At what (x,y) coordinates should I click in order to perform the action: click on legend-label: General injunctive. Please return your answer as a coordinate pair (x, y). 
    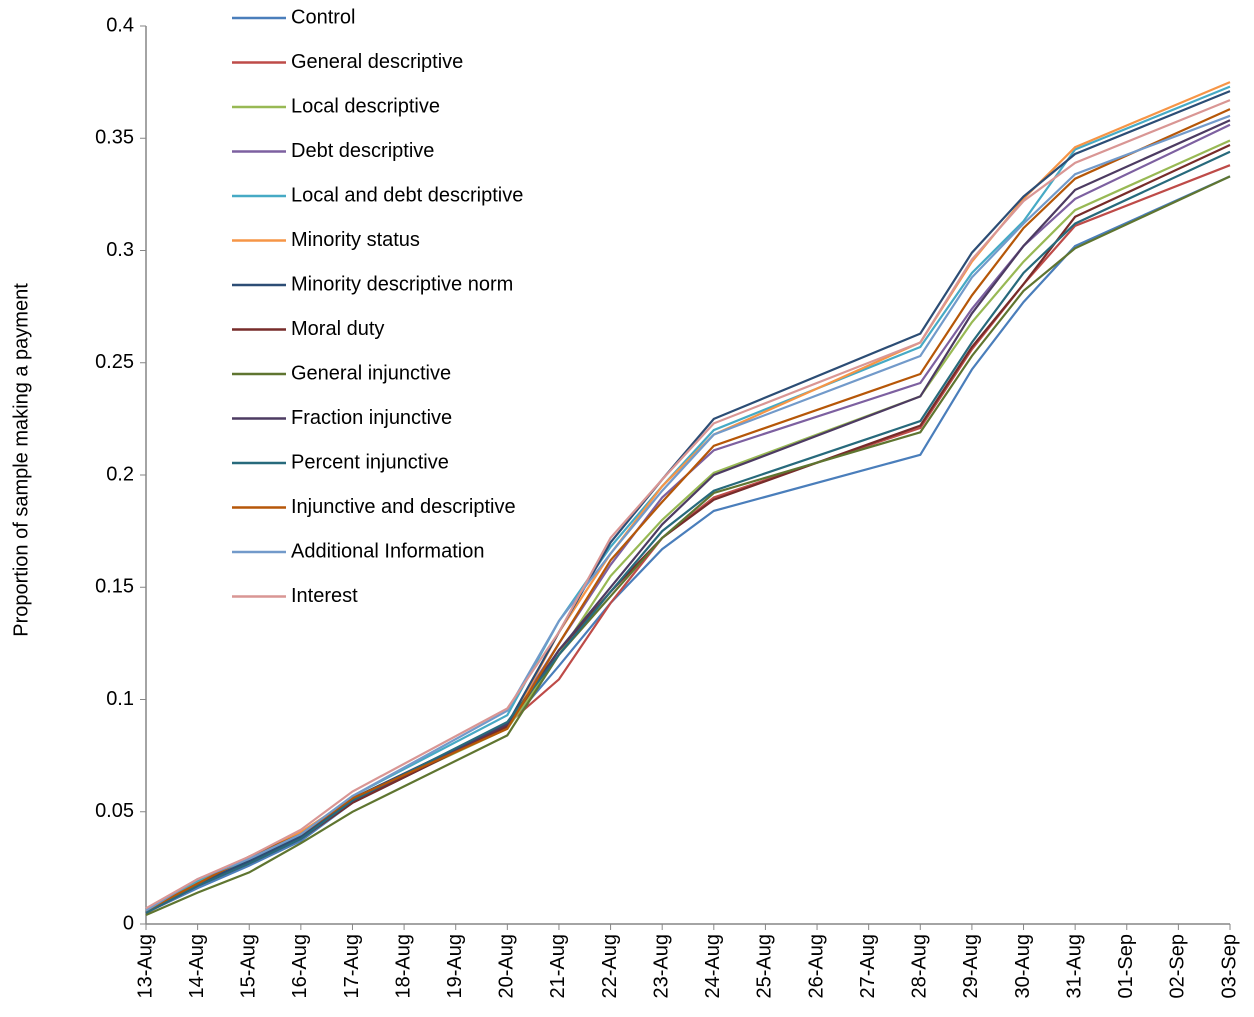
    Looking at the image, I should click on (371, 373).